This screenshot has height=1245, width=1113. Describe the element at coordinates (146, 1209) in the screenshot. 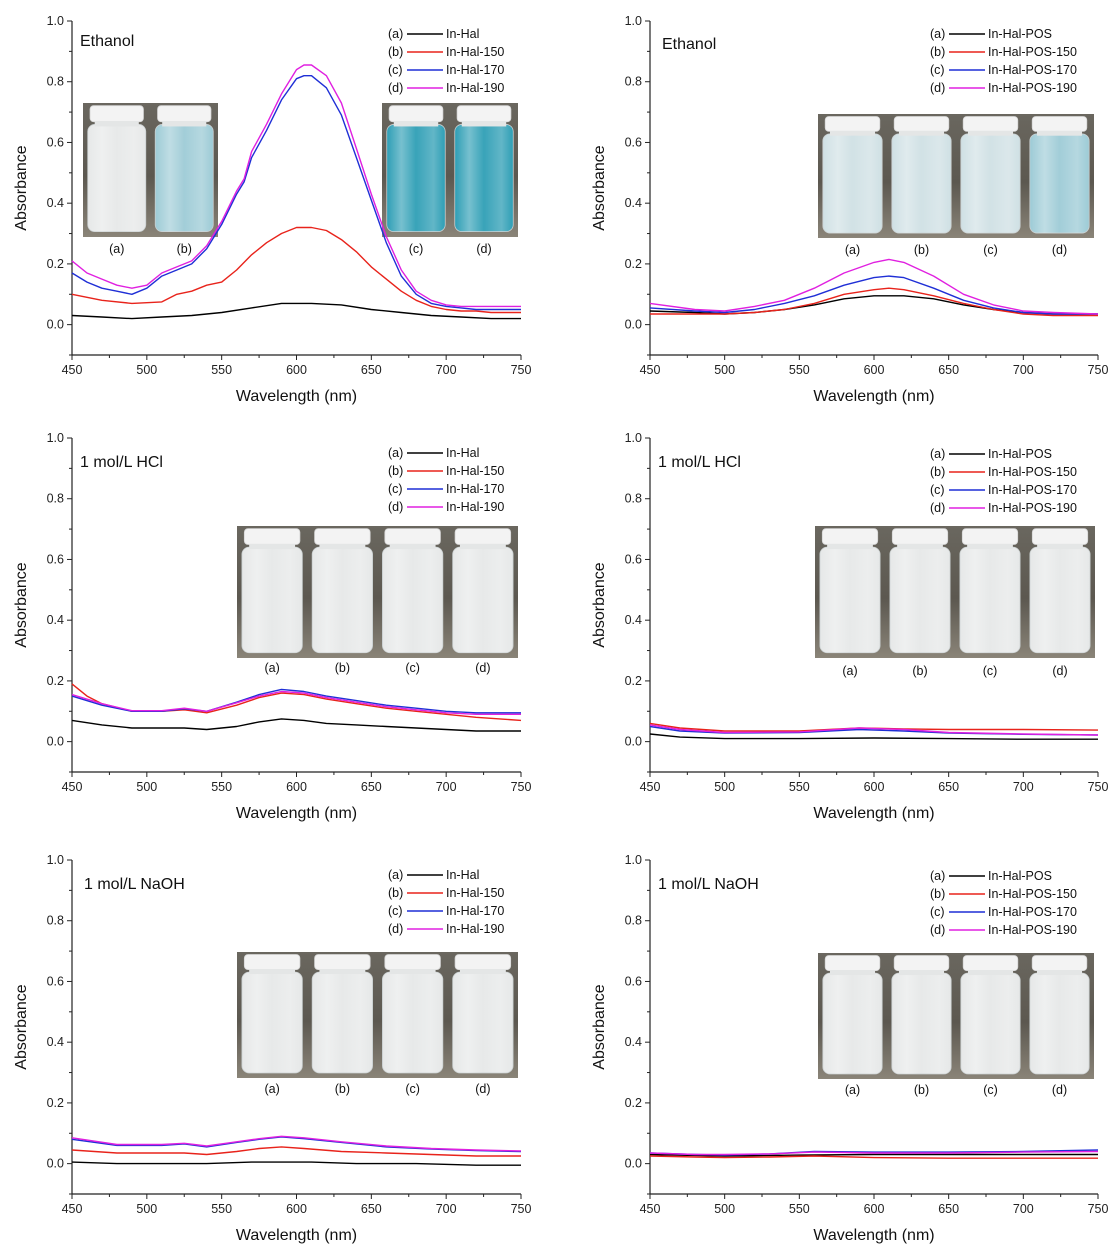

I see `x-tick-label: 500` at that location.